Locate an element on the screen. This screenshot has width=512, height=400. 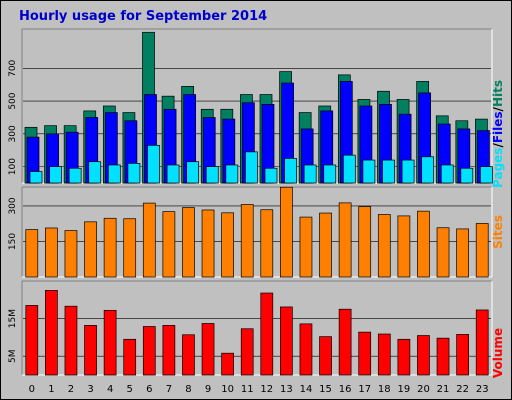
x-tick-label: 3 is located at coordinates (90, 389).